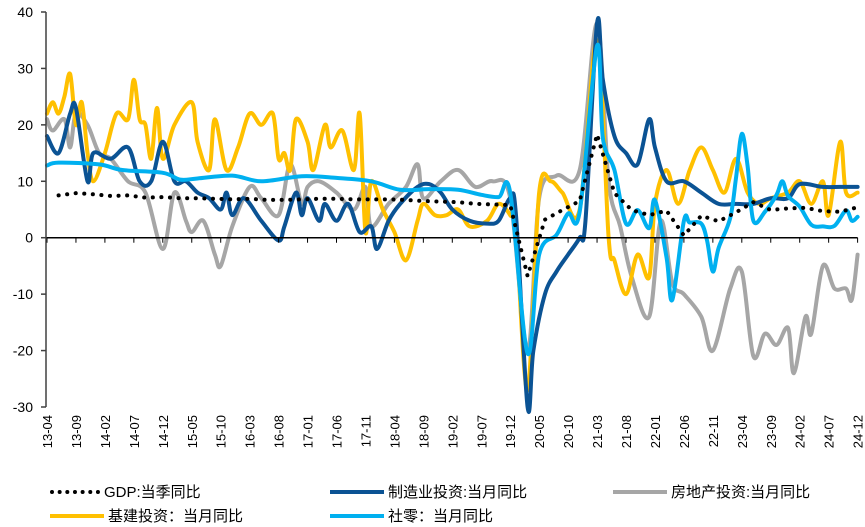 This screenshot has height=527, width=865. What do you see at coordinates (47, 431) in the screenshot?
I see `x-tick-label: 13-04` at bounding box center [47, 431].